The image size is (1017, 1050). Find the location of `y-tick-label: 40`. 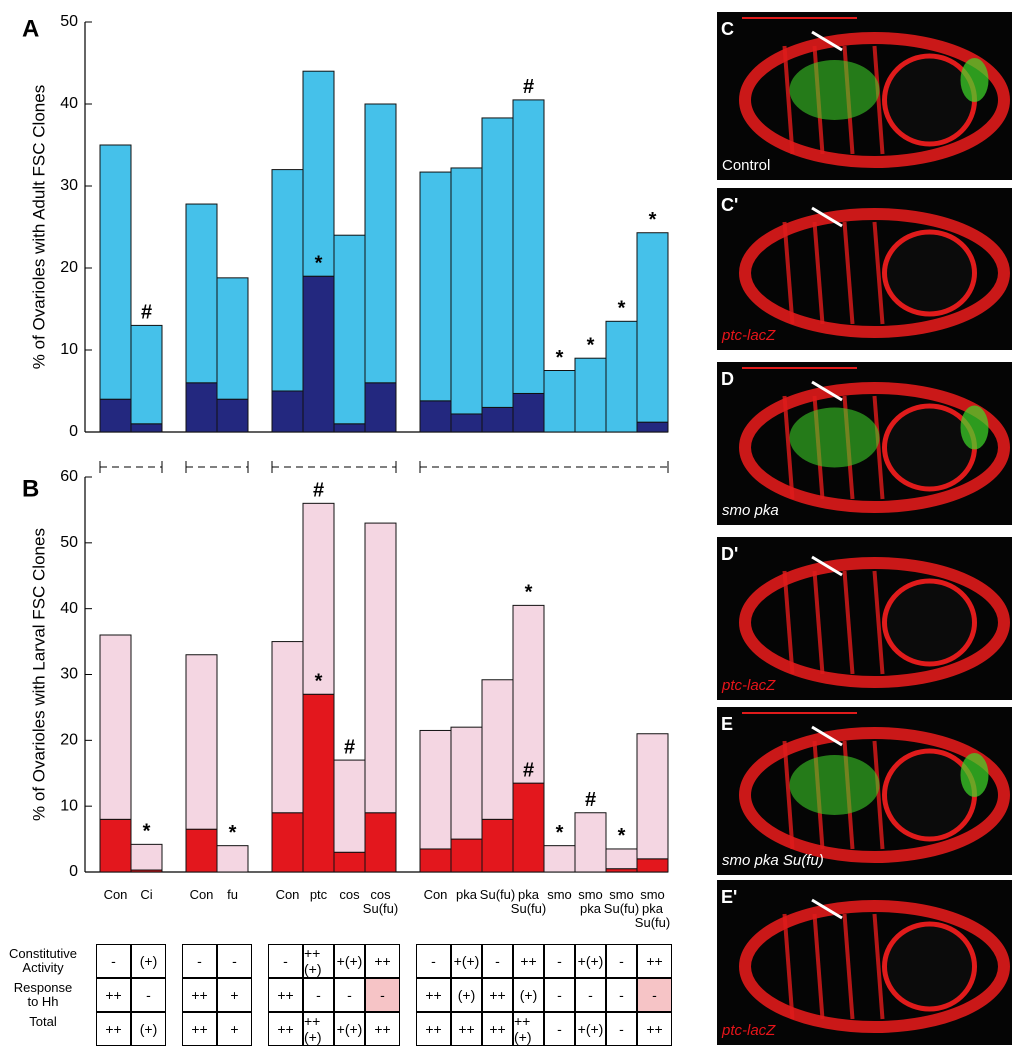

y-tick-label: 40 is located at coordinates (69, 608).